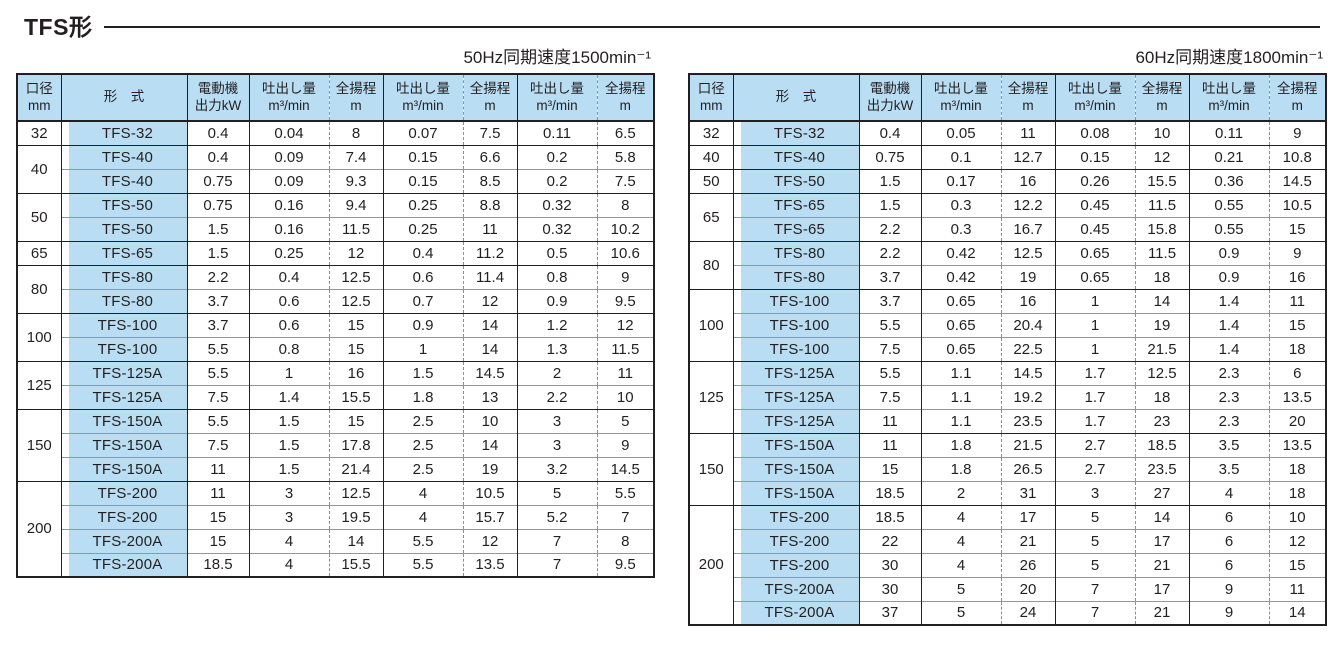  I want to click on title-rule, so click(712, 26).